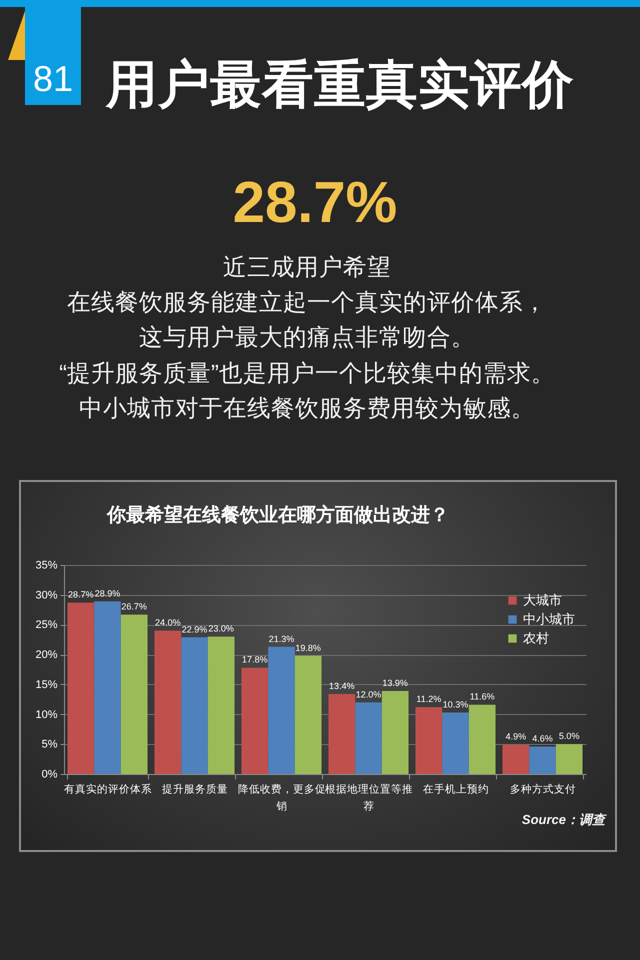 This screenshot has width=640, height=960. I want to click on y-tick-label: 15%, so click(46, 684).